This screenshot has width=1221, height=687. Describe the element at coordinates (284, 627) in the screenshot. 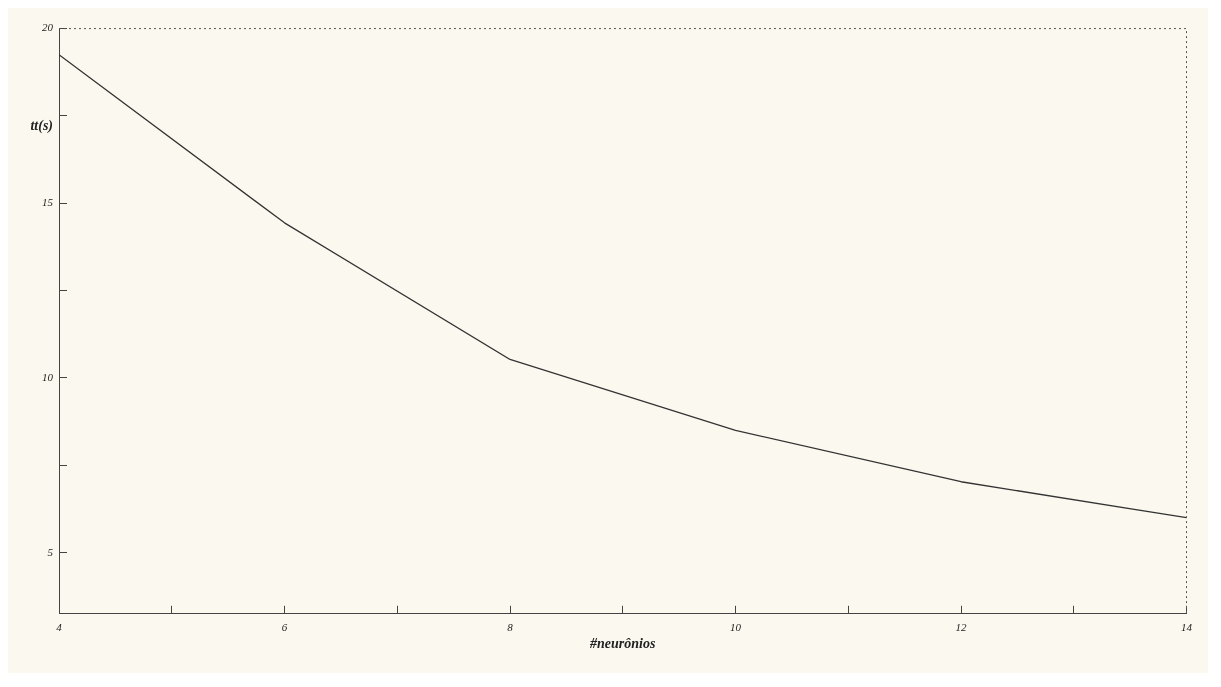

I see `x-tick-label: 6` at that location.